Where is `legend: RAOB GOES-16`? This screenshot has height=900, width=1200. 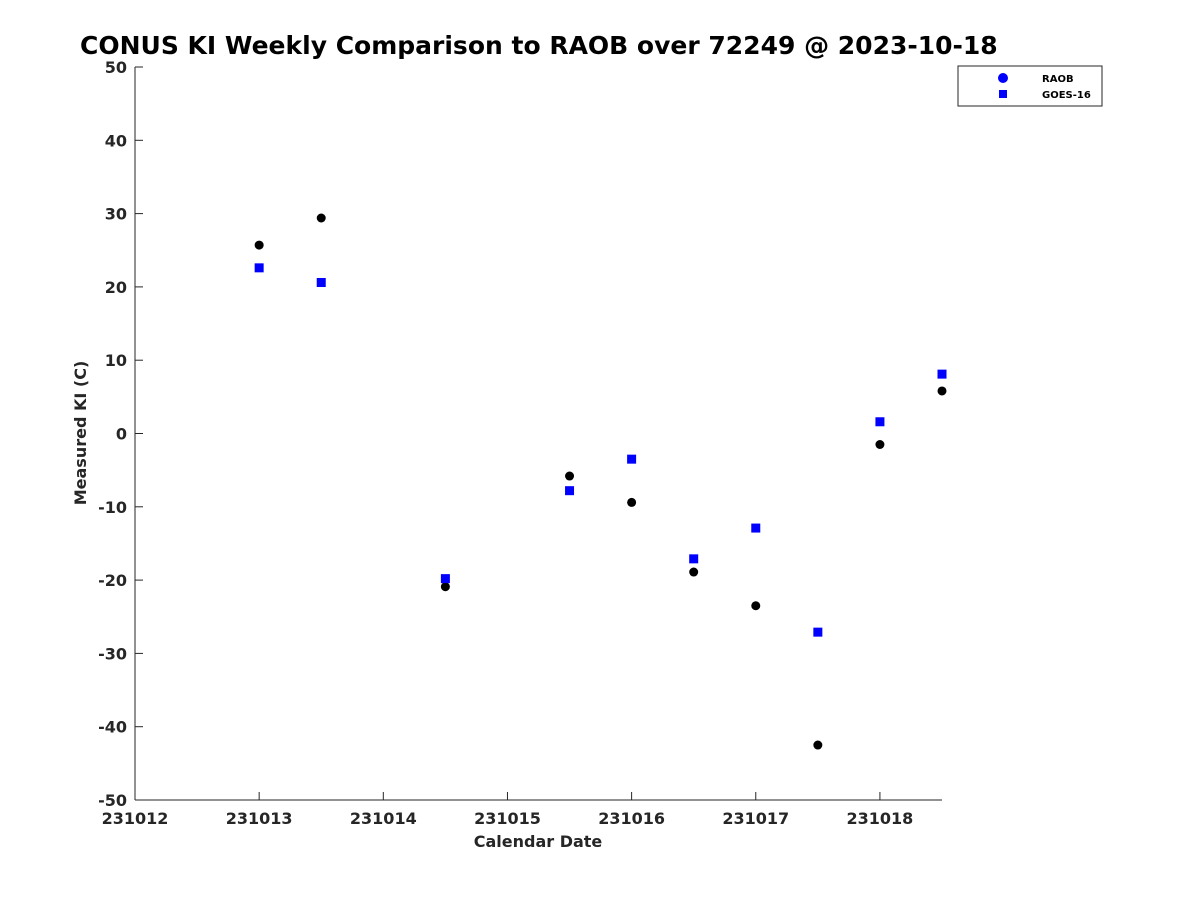 legend: RAOB GOES-16 is located at coordinates (1030, 86).